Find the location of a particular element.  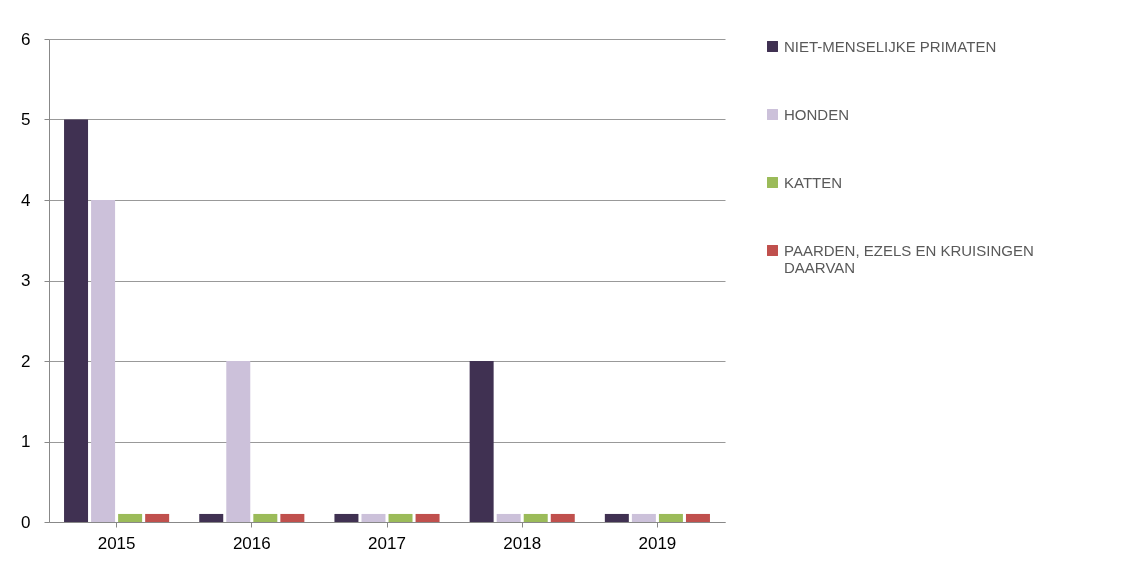

y-tick-label: 3 is located at coordinates (26, 280).